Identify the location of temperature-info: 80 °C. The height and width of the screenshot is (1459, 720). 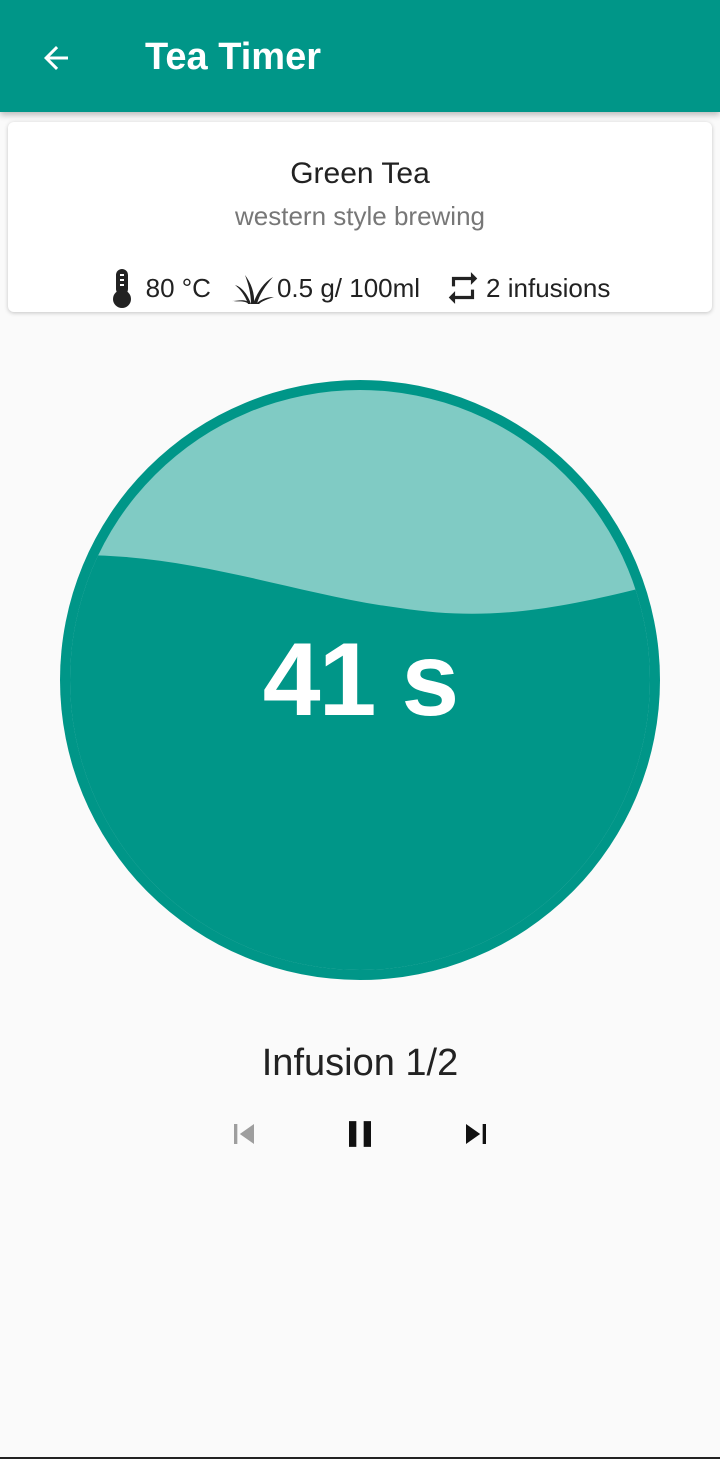
(160, 288).